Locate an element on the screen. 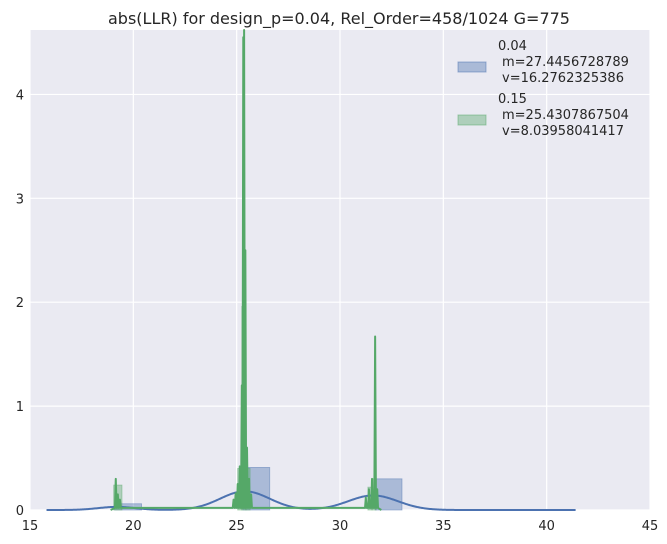 The image size is (667, 544). y-tick-label: 2 is located at coordinates (20, 303).